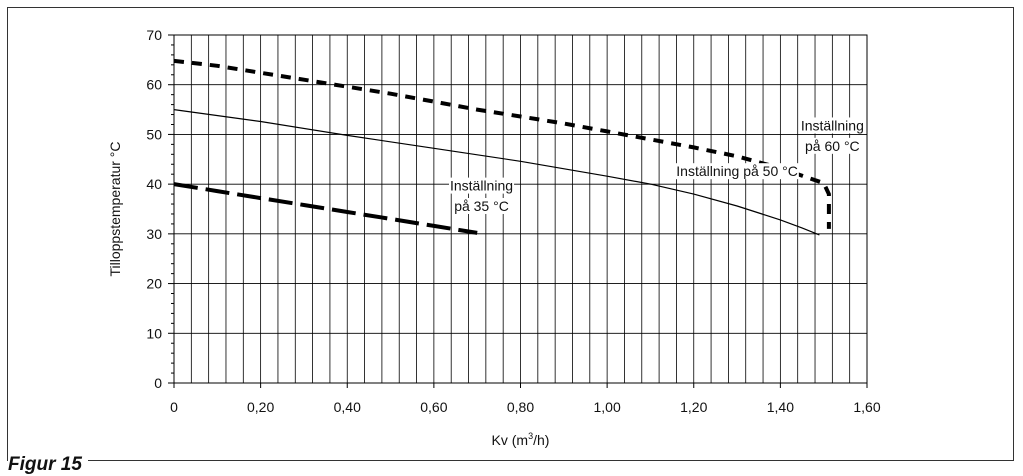 The image size is (1023, 476). Describe the element at coordinates (154, 134) in the screenshot. I see `y-tick-label: 50` at that location.